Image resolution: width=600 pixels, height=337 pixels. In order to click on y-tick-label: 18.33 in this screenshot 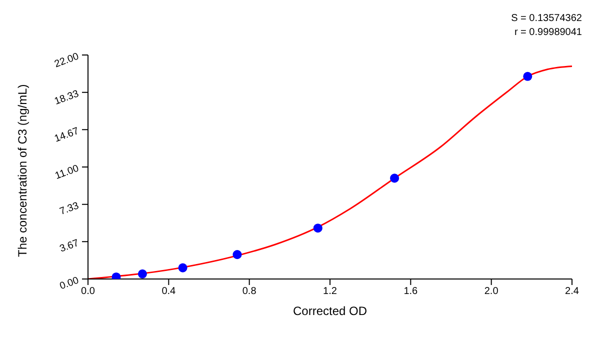, I will do `click(67, 98)`.